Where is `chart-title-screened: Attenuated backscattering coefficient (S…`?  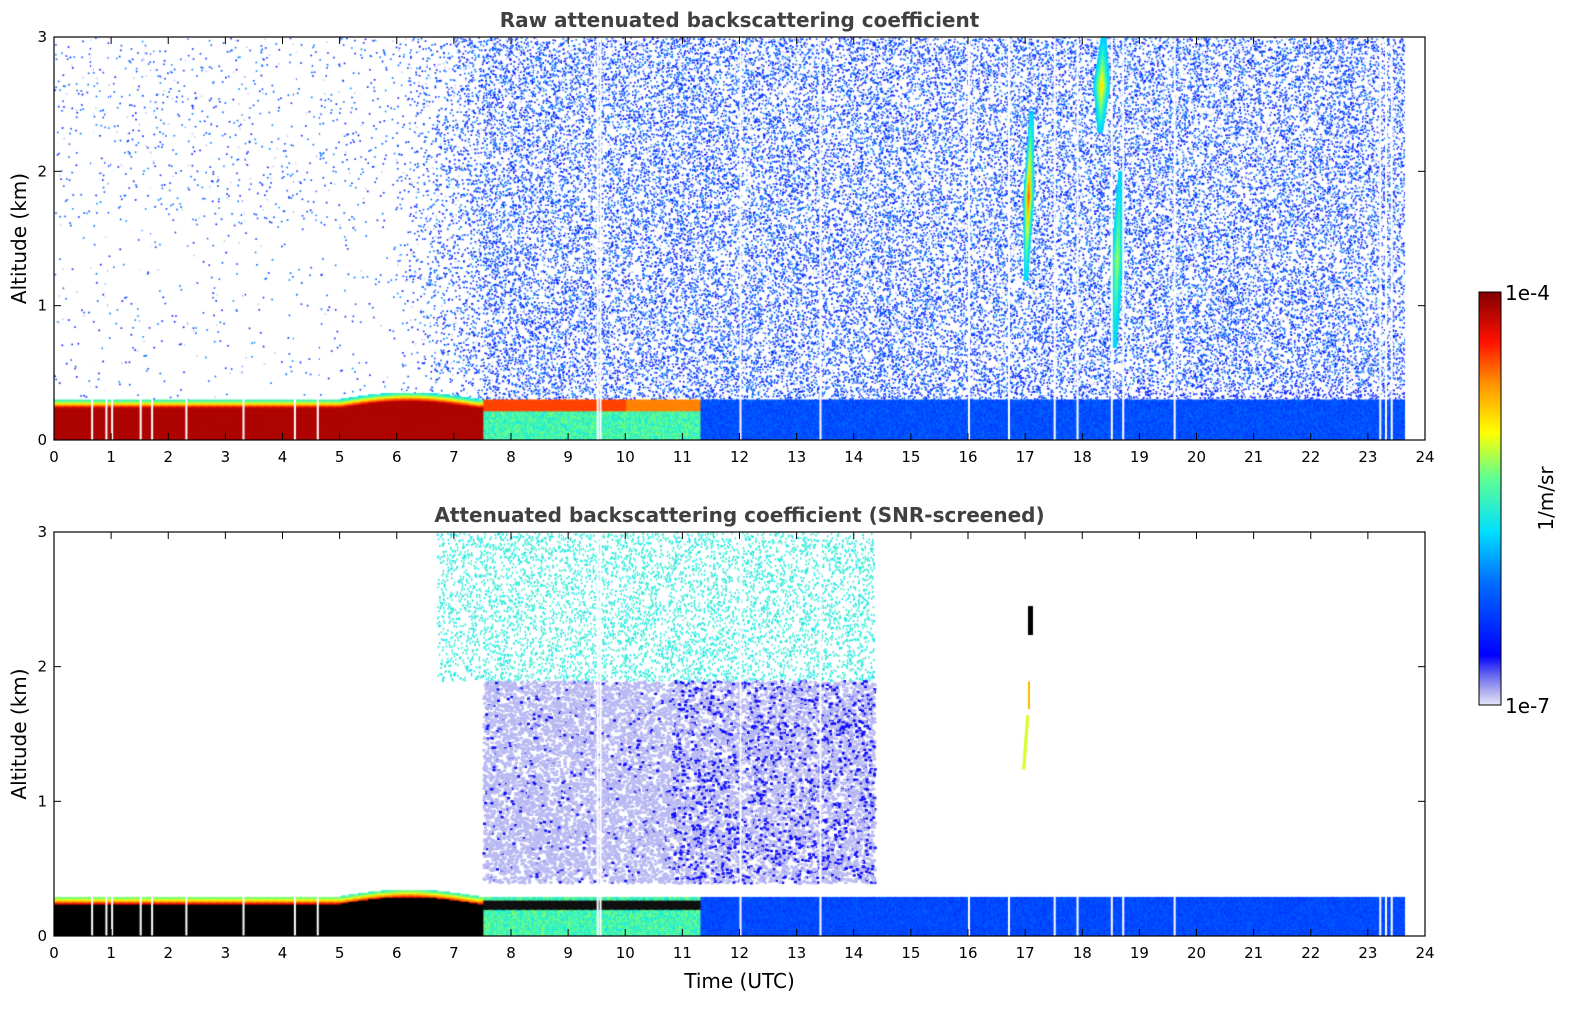
chart-title-screened: Attenuated backscattering coefficient (S… is located at coordinates (739, 515).